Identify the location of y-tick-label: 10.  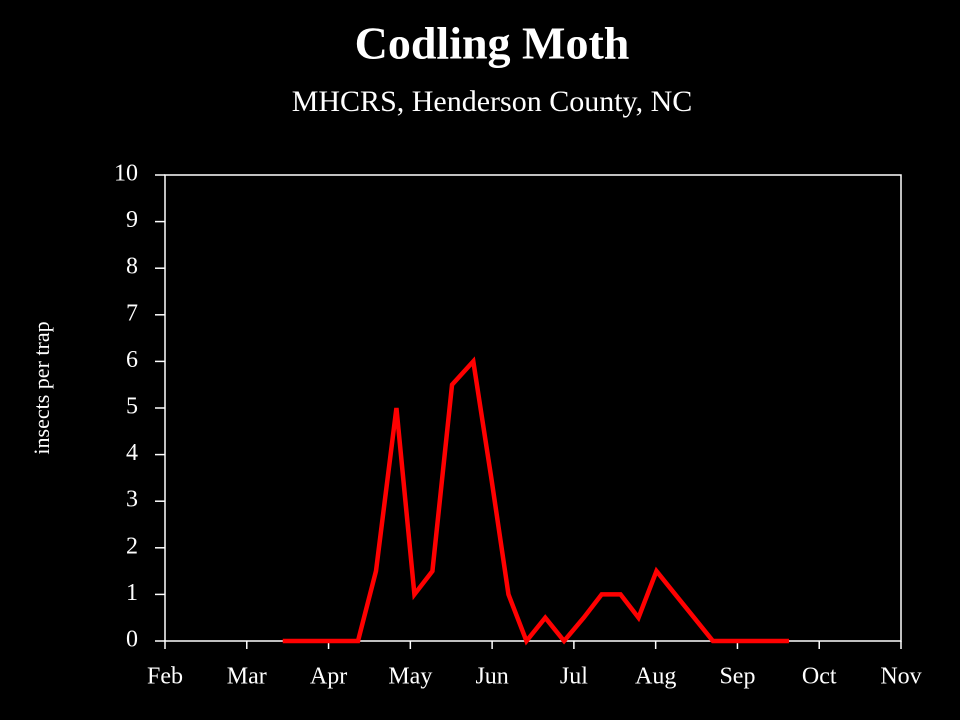
(126, 174).